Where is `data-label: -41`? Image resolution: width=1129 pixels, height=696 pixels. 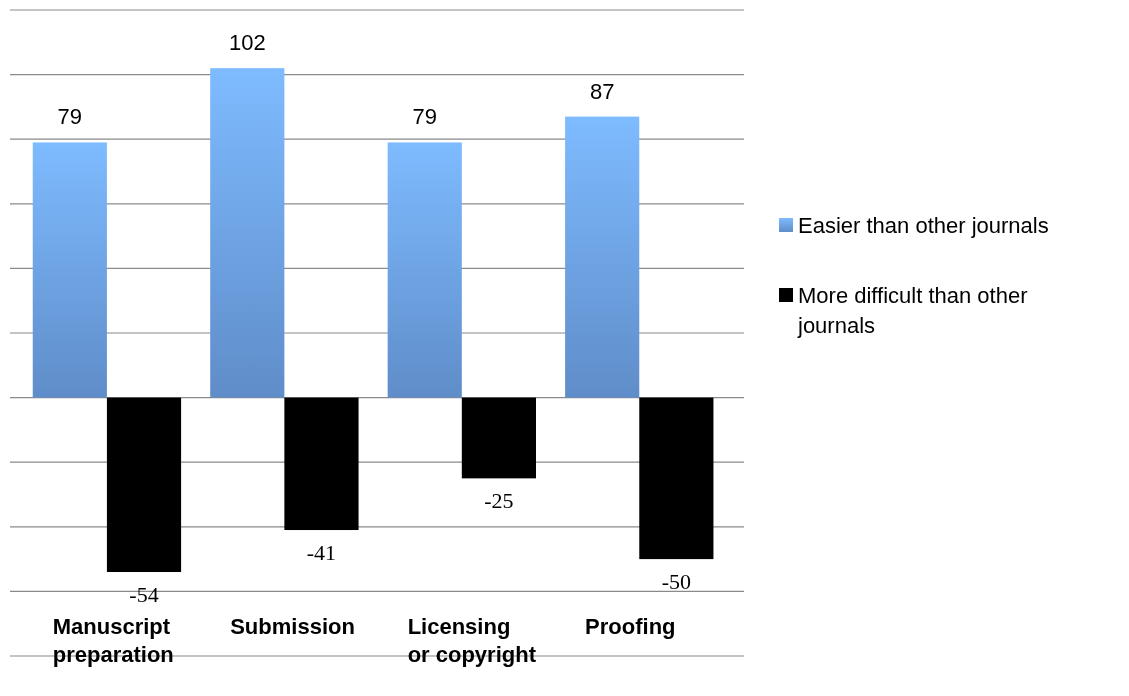 data-label: -41 is located at coordinates (321, 553).